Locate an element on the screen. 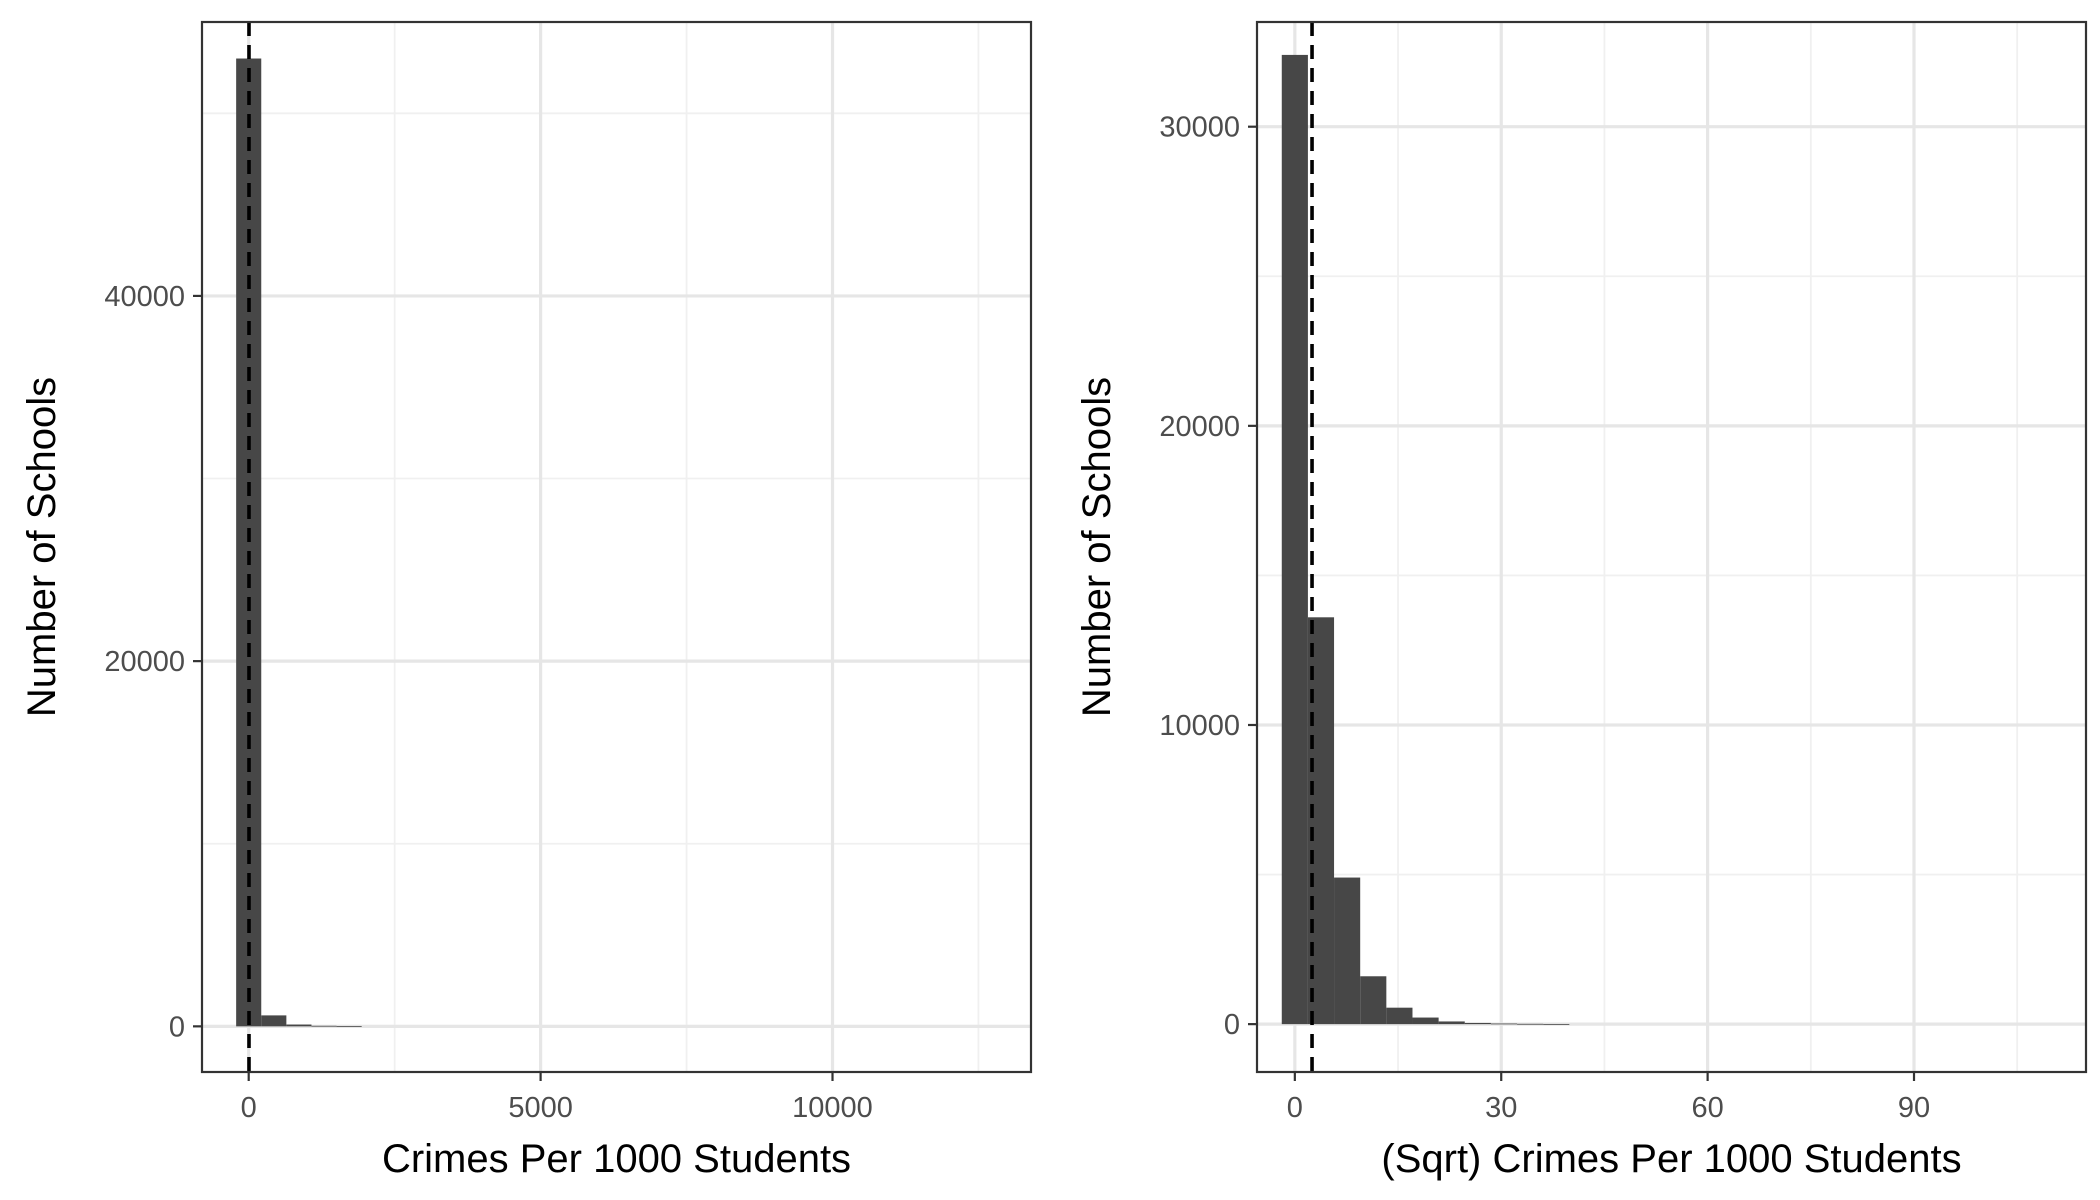 This screenshot has height=1200, width=2100. y-tick-label: 40000 is located at coordinates (144, 297).